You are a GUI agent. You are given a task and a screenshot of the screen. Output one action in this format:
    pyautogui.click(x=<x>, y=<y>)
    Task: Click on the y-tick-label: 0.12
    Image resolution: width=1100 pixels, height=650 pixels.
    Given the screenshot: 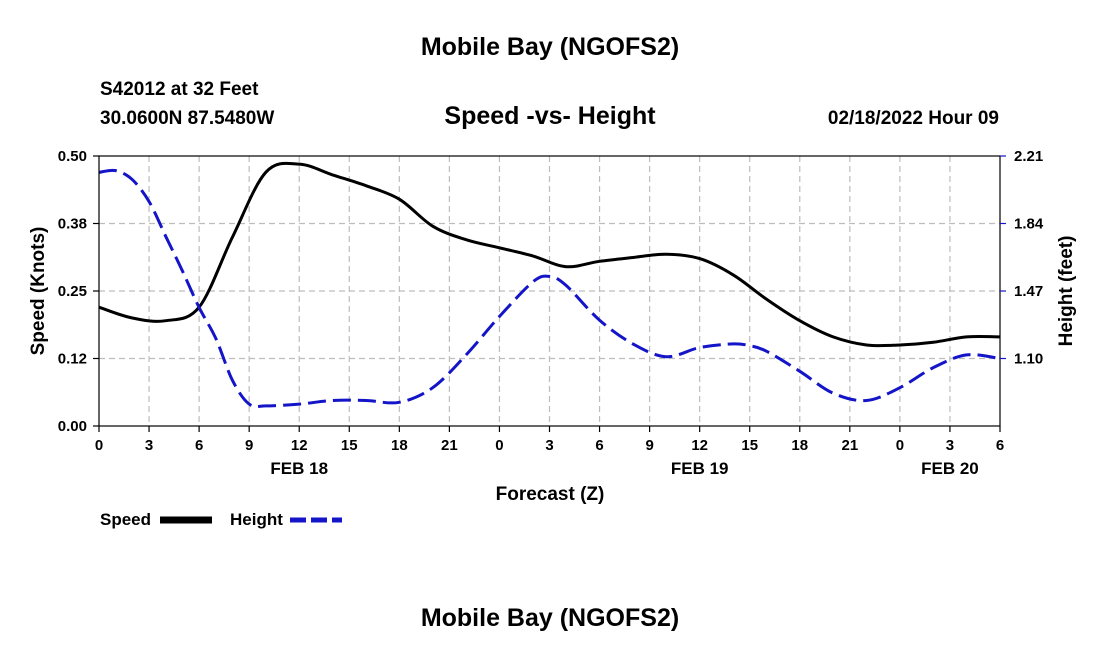 What is the action you would take?
    pyautogui.click(x=72, y=359)
    